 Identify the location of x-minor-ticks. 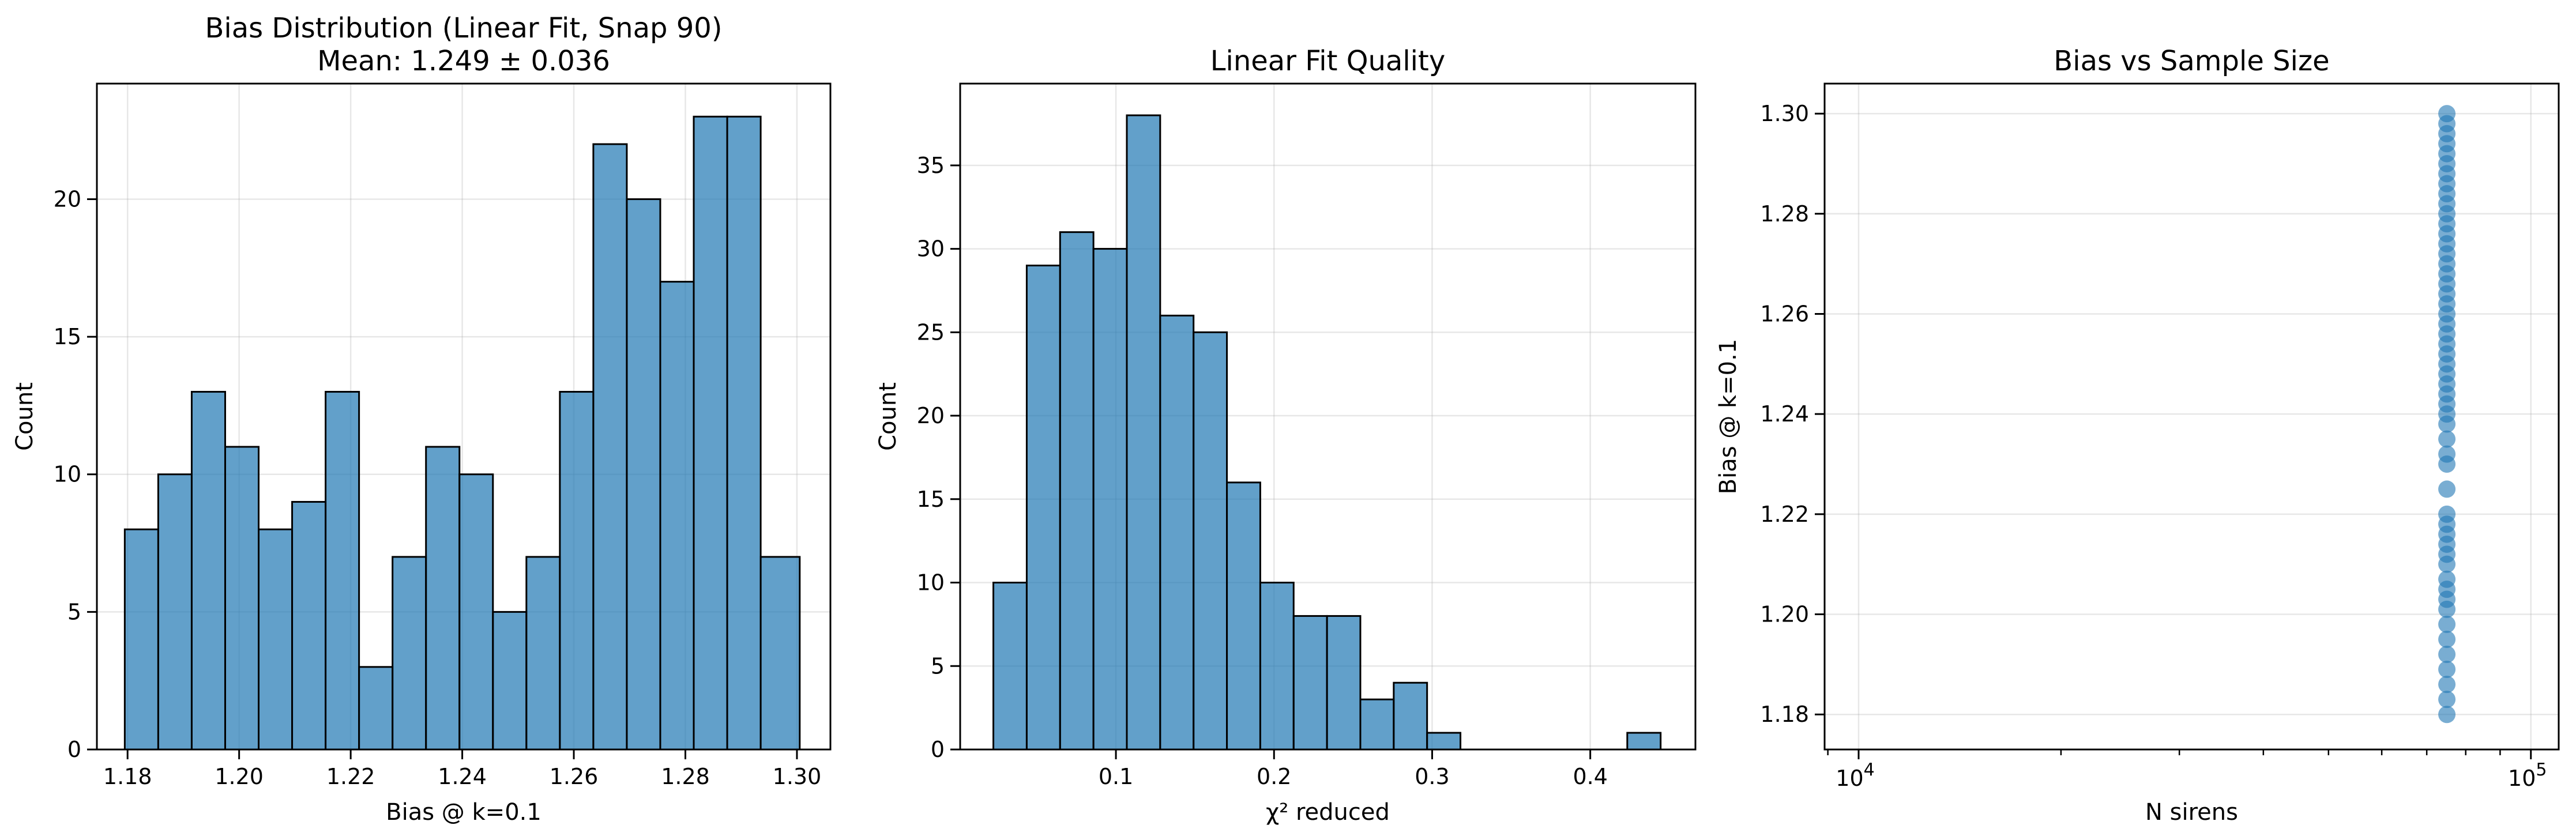
(2164, 752).